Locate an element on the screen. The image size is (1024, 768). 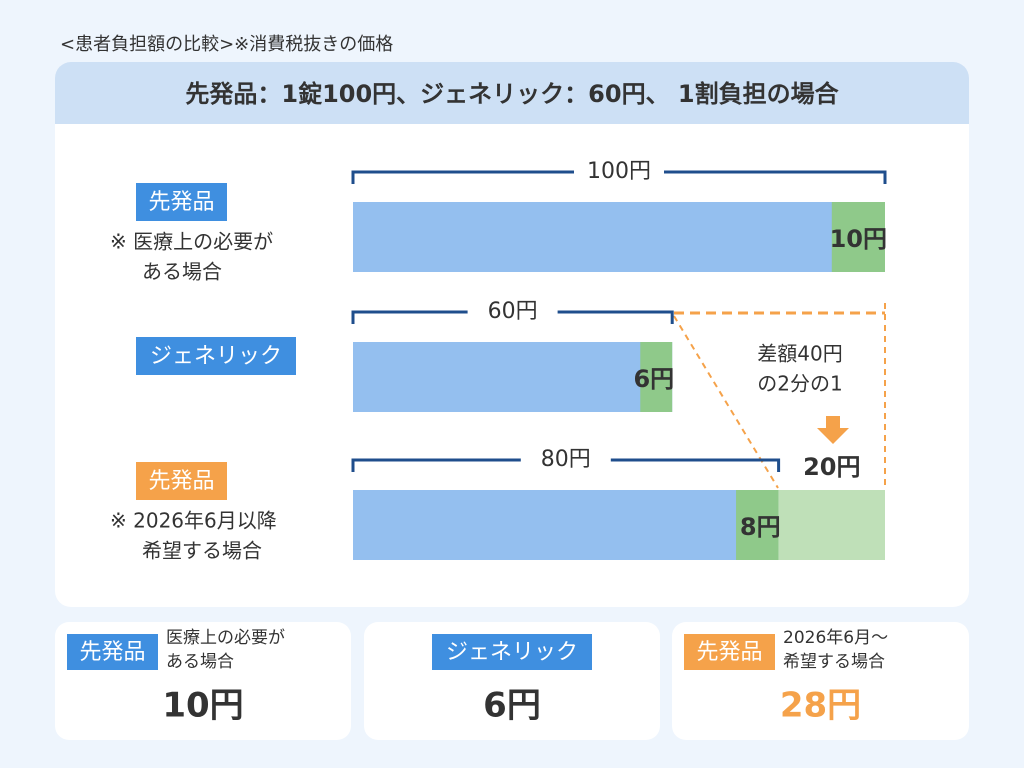
copay-label: 10円 is located at coordinates (858, 239).